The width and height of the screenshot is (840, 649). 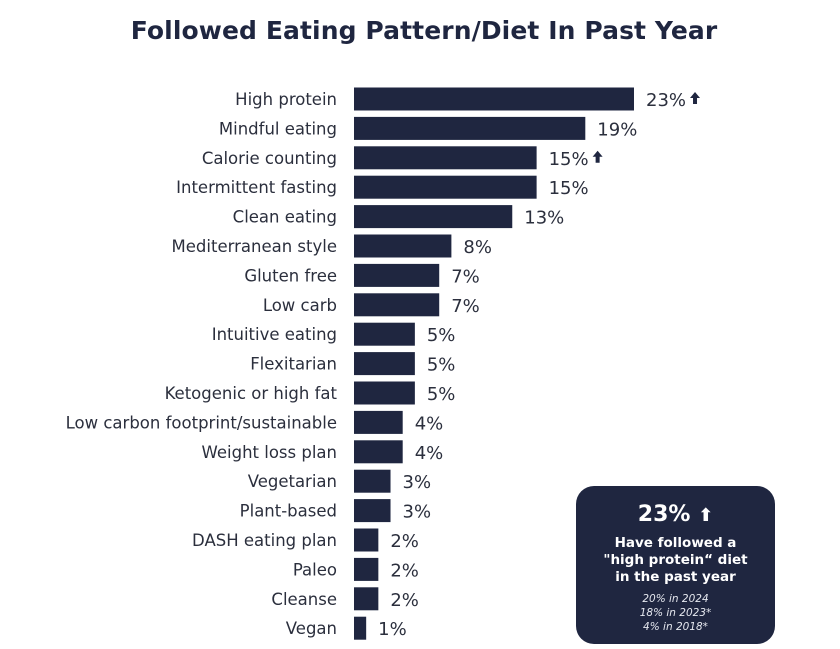 What do you see at coordinates (290, 275) in the screenshot?
I see `category-label: Gluten free` at bounding box center [290, 275].